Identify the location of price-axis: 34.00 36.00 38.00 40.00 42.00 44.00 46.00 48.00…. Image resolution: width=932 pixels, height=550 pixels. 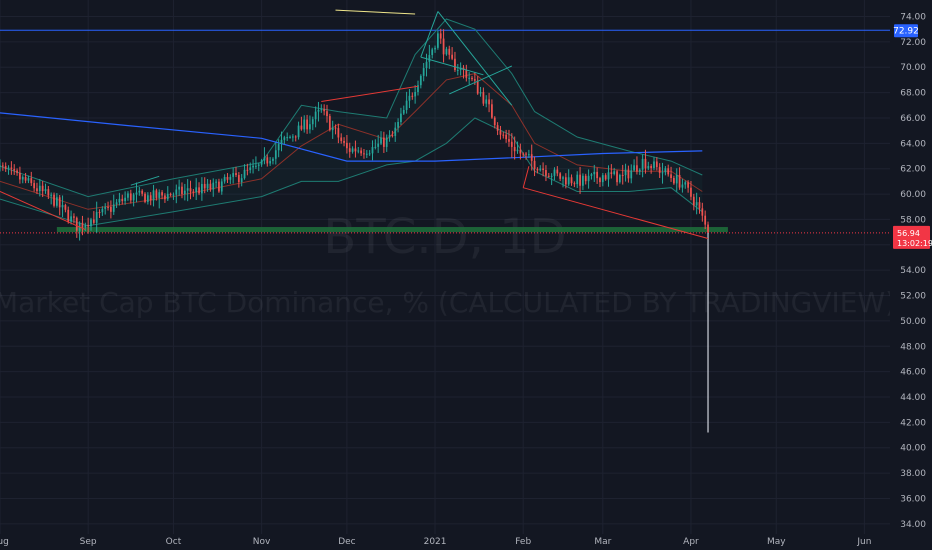
(911, 275).